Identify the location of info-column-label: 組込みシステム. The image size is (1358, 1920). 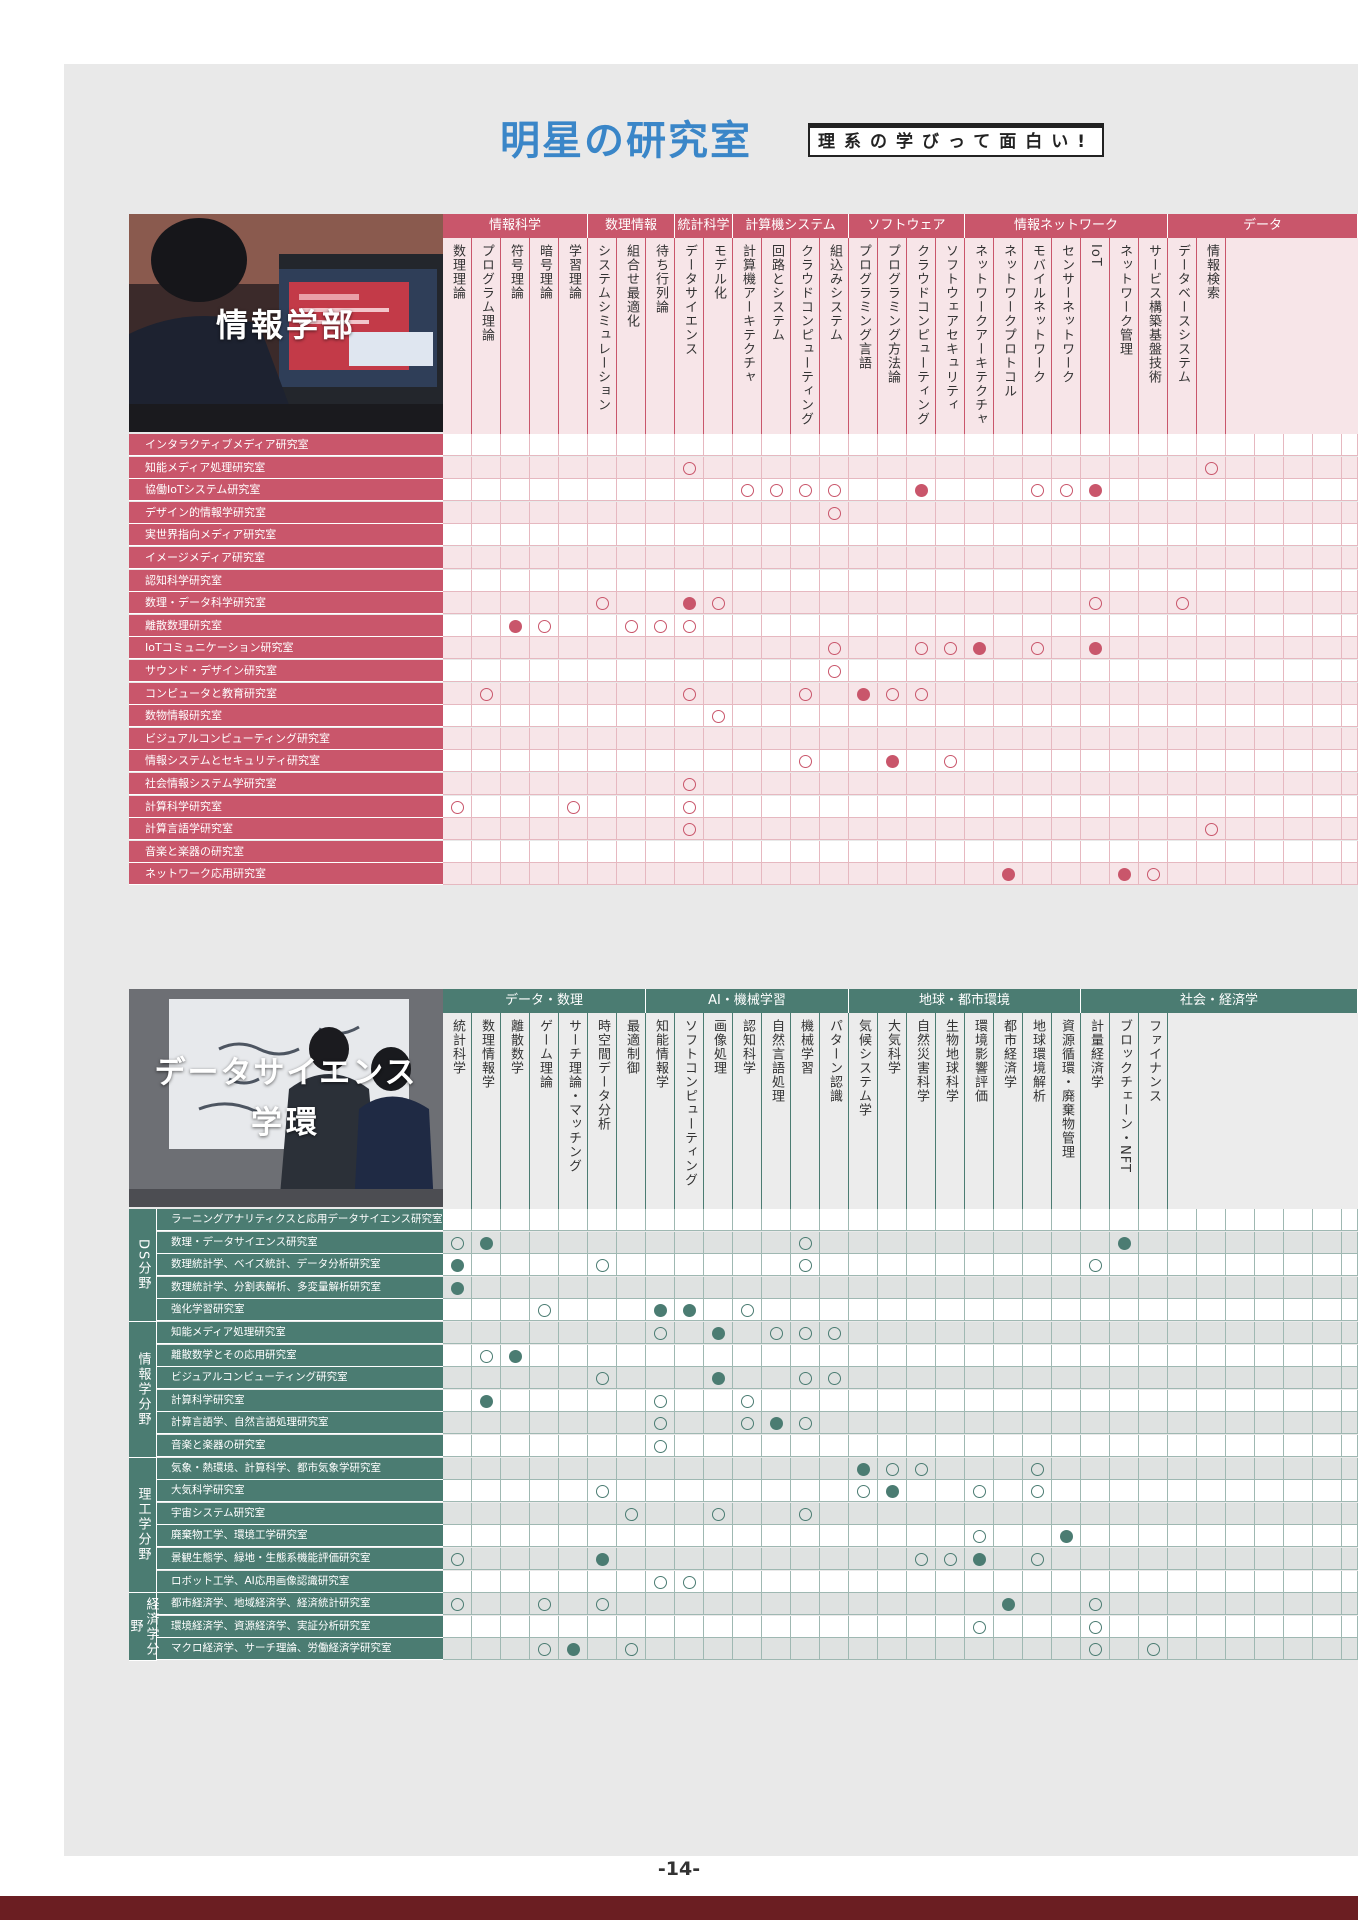
(834, 293).